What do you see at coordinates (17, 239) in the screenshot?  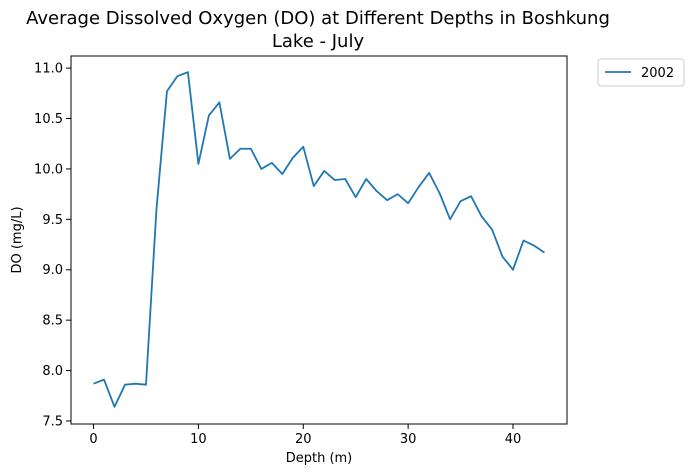 I see `y-axis-label: DO (mg/L)` at bounding box center [17, 239].